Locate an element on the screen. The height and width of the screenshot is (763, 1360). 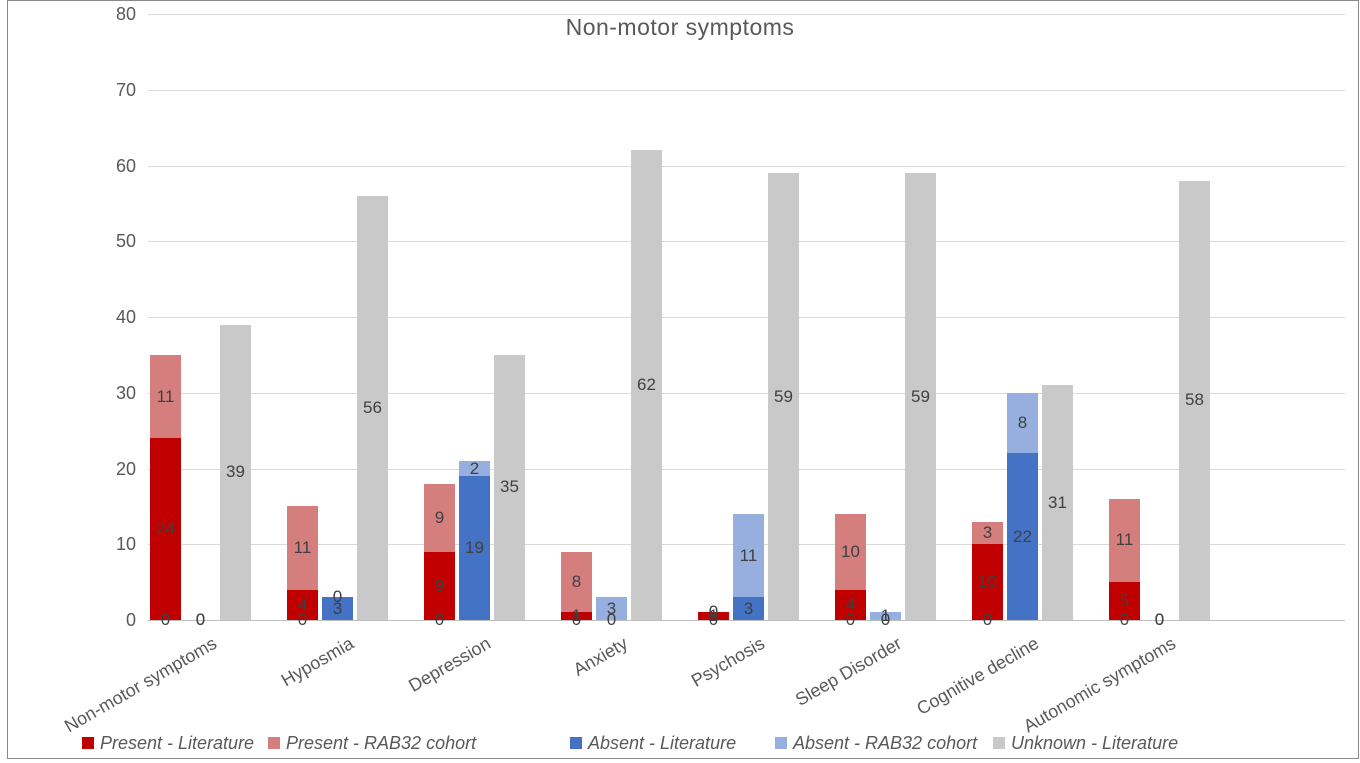
data-label: 39 is located at coordinates (235, 472).